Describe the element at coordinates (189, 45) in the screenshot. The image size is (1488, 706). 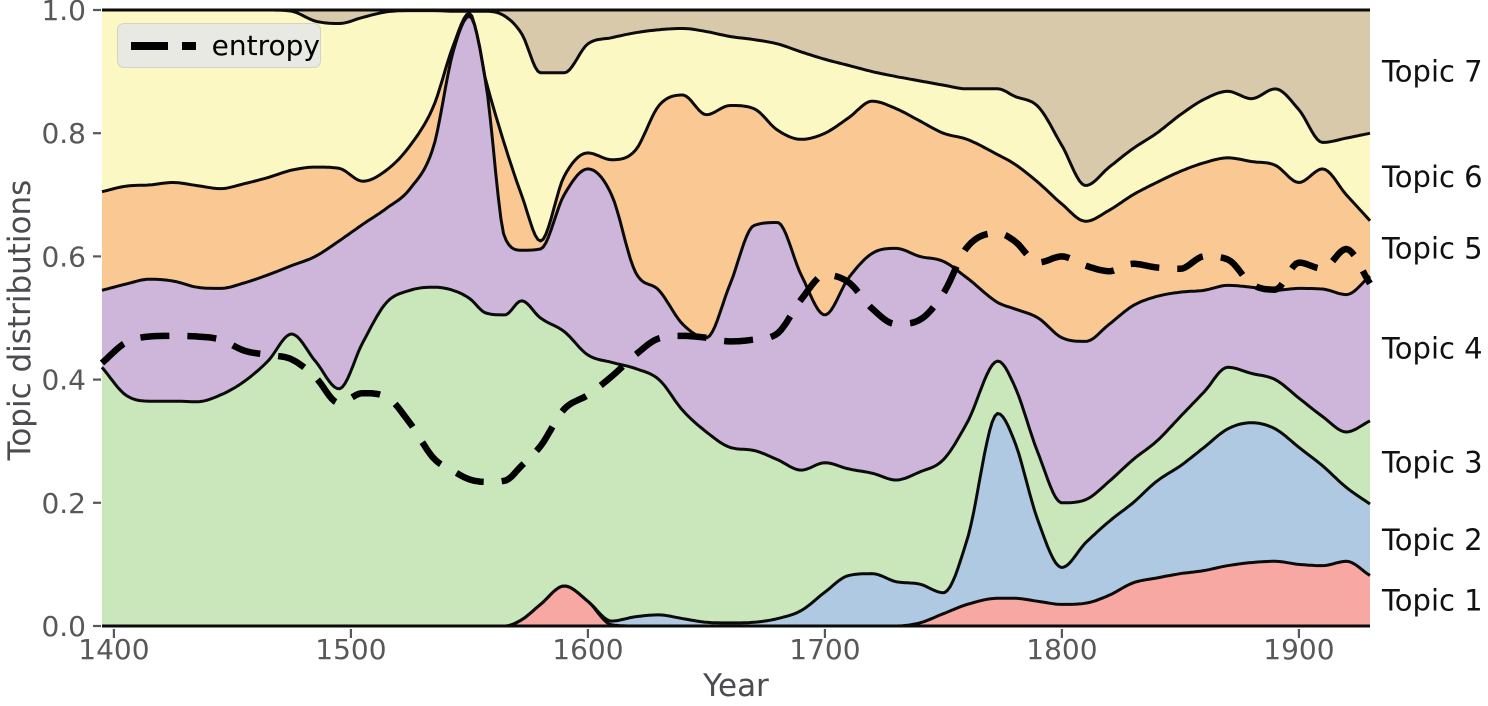
I see `entropy-dash-short-icon` at that location.